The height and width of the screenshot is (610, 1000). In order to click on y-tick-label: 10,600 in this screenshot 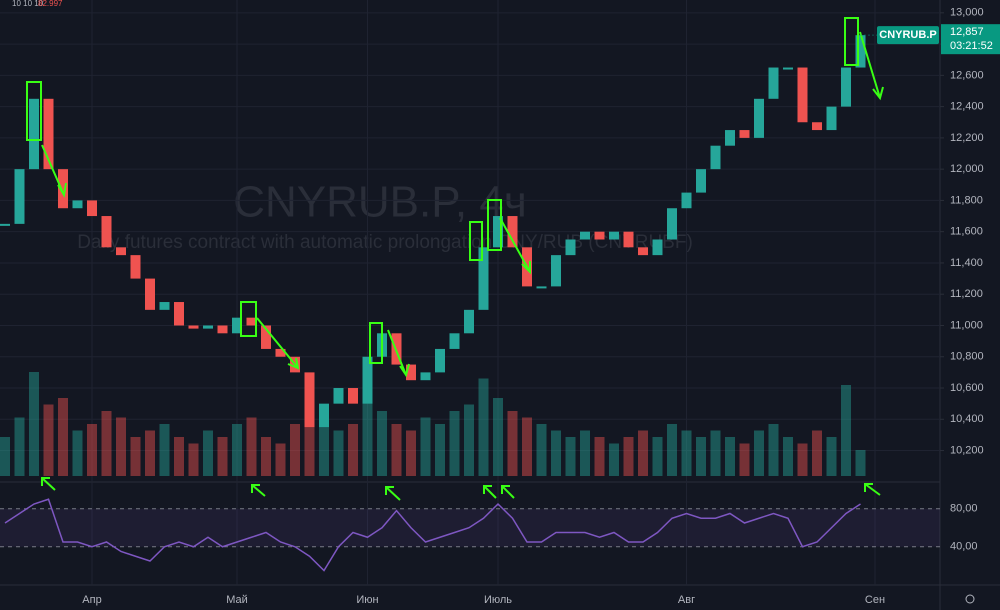, I will do `click(967, 388)`.